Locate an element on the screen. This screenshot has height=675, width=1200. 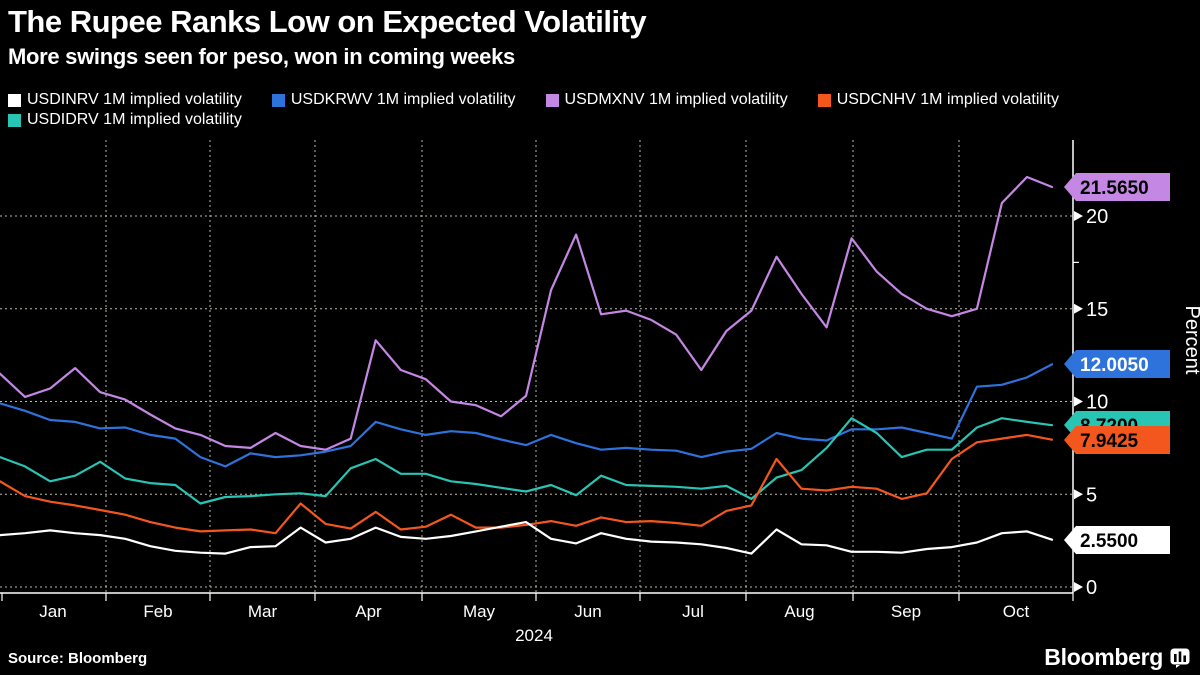
last-value-badge-usdkrwv is located at coordinates (1117, 364).